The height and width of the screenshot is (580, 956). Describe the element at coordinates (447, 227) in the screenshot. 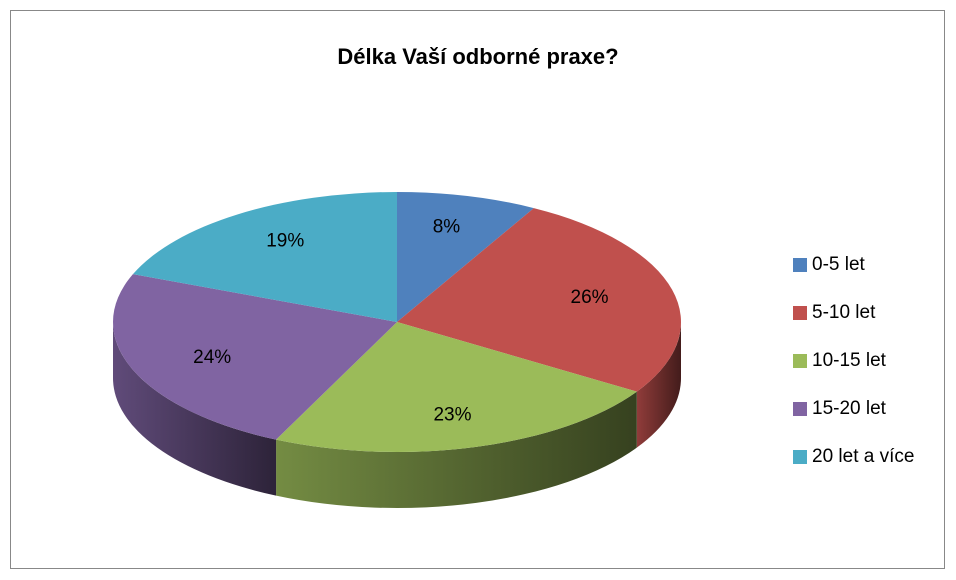

I see `data-label: 8%` at that location.